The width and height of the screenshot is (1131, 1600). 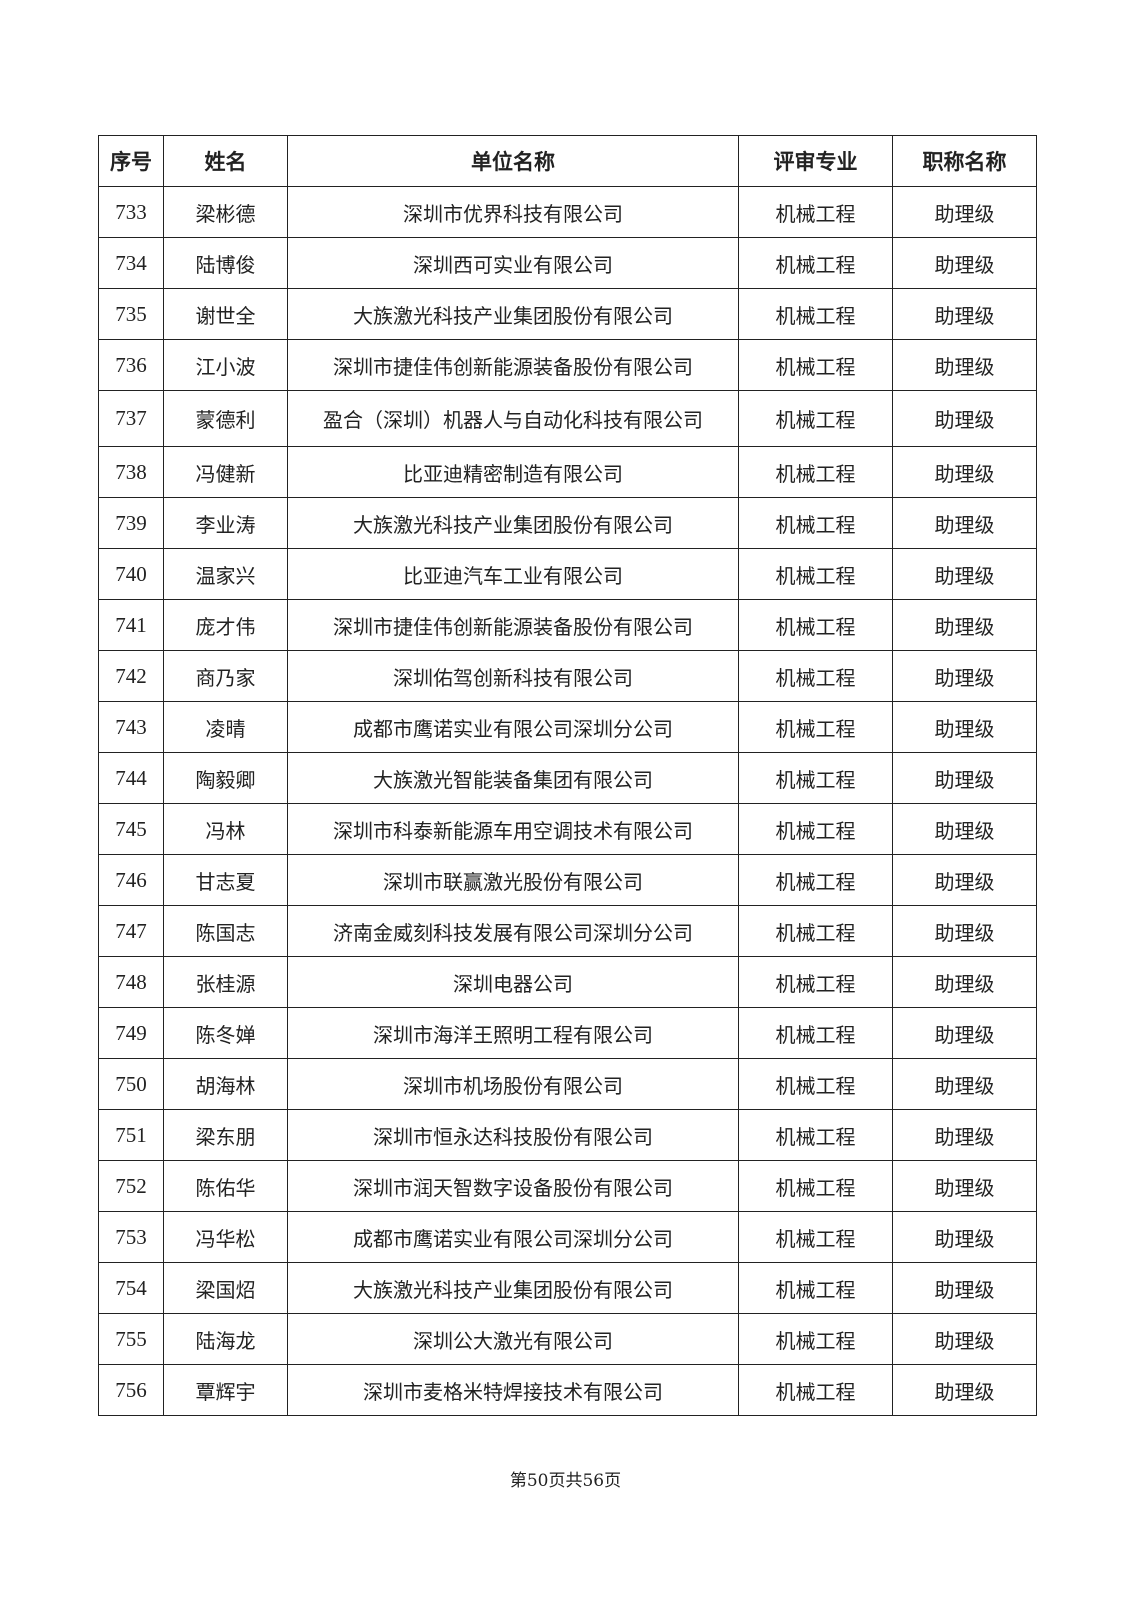 What do you see at coordinates (567, 880) in the screenshot?
I see `table-row: 746 甘志夏 深圳市联赢激光股份有限公司 机械工程 助理级` at bounding box center [567, 880].